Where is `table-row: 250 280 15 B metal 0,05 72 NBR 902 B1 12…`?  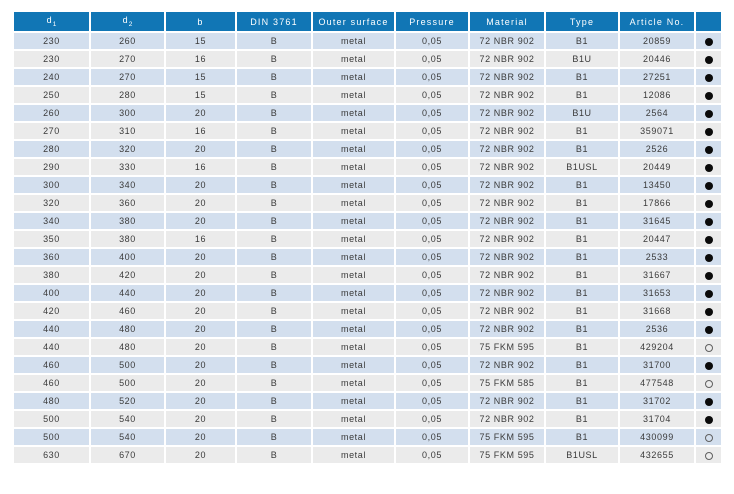
table-row: 250 280 15 B metal 0,05 72 NBR 902 B1 12… is located at coordinates (367, 95).